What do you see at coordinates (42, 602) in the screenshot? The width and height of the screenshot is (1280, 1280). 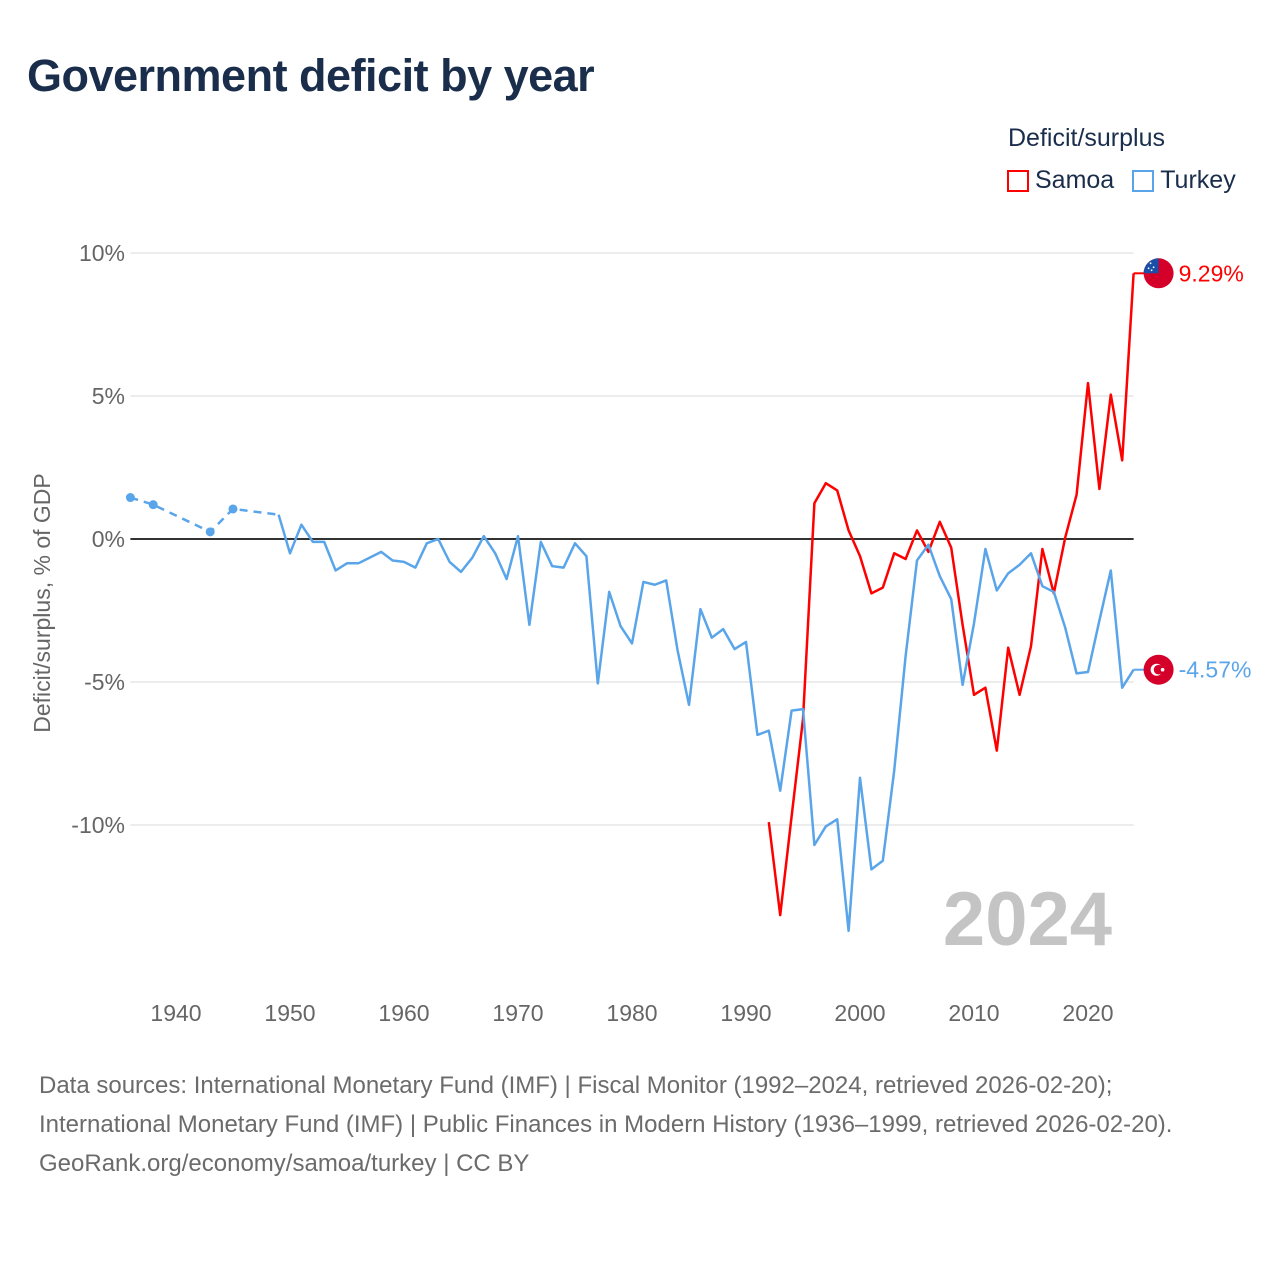 I see `y-axis-label: Deficit/surplus, % of GDP` at bounding box center [42, 602].